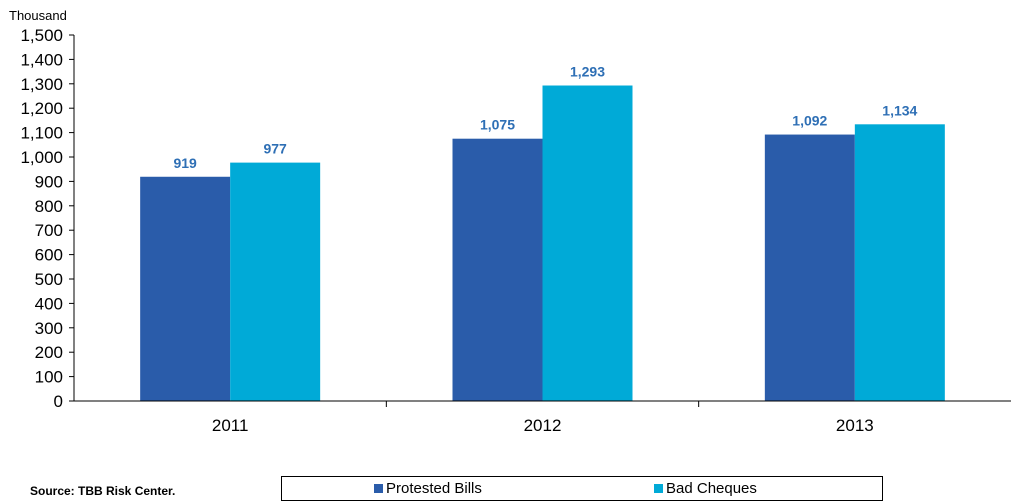  What do you see at coordinates (49, 230) in the screenshot?
I see `y-tick-label: 700` at bounding box center [49, 230].